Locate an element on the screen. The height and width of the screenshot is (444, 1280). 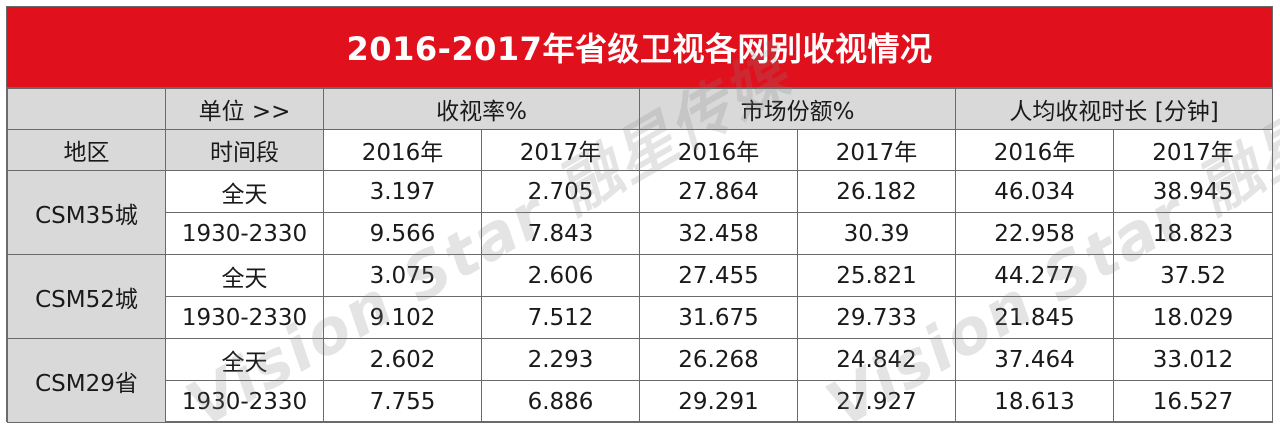
value-cell: 18.613 is located at coordinates (1035, 402).